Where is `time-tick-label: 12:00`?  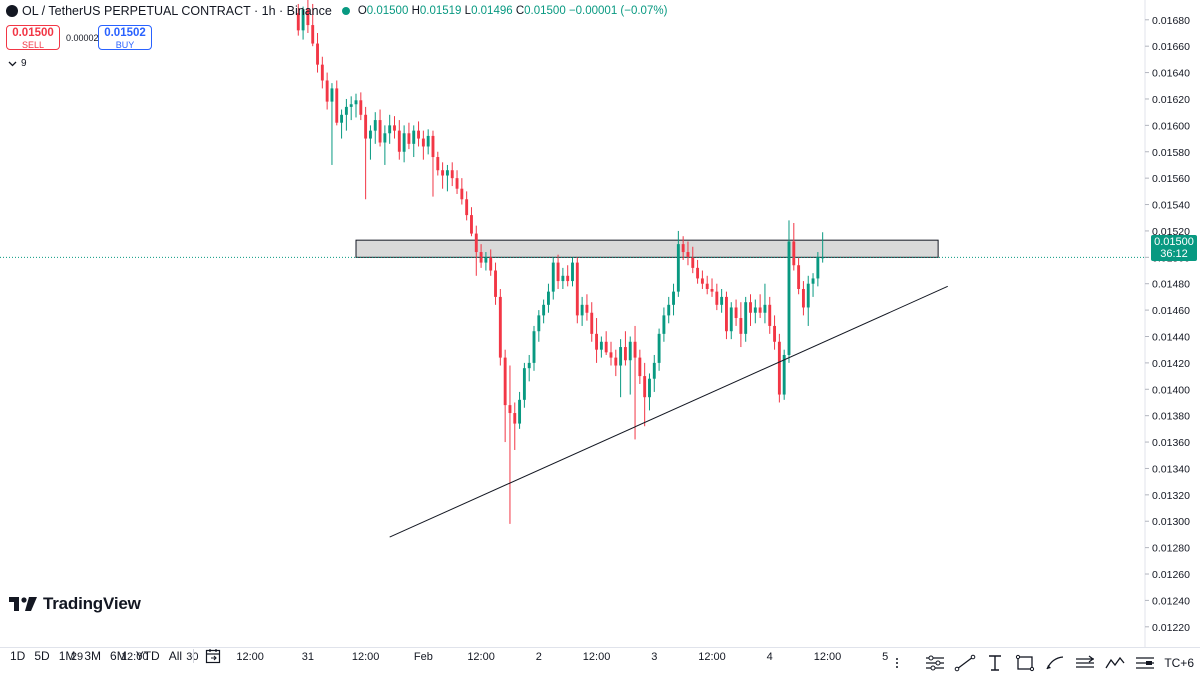 time-tick-label: 12:00 is located at coordinates (712, 657).